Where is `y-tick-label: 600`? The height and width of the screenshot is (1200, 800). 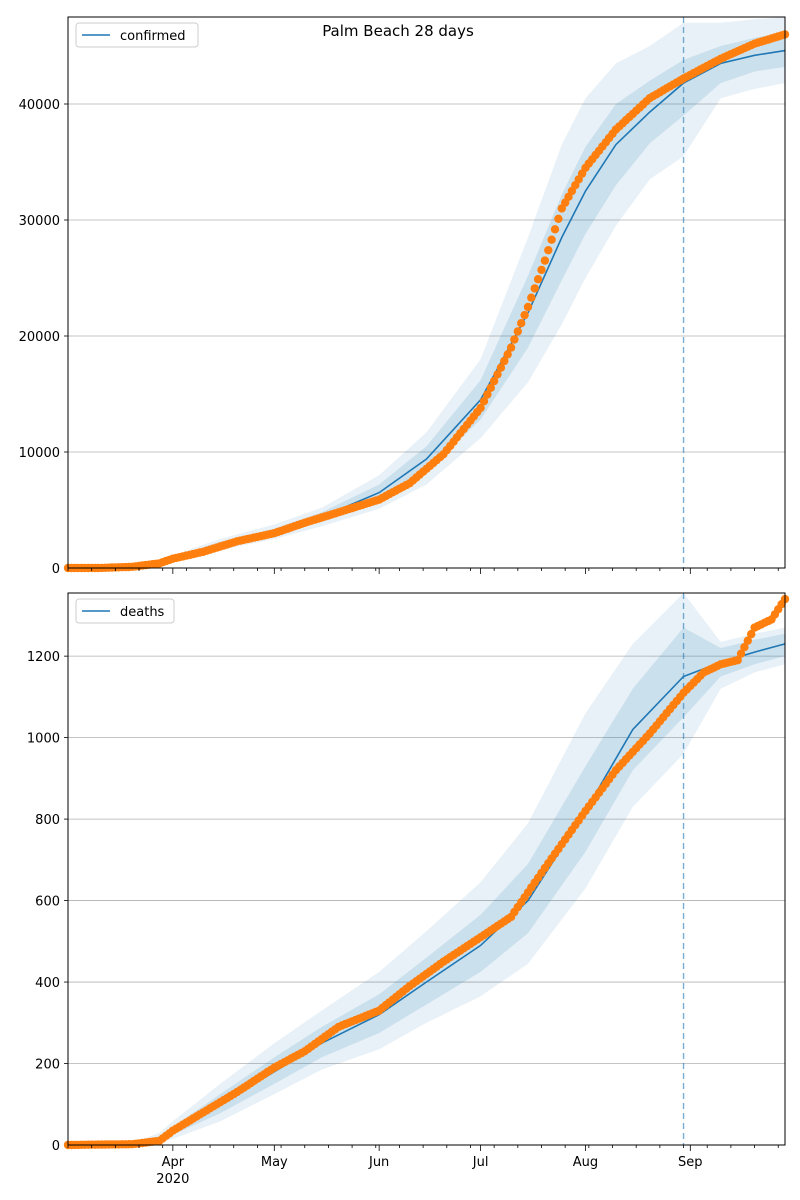
y-tick-label: 600 is located at coordinates (47, 902).